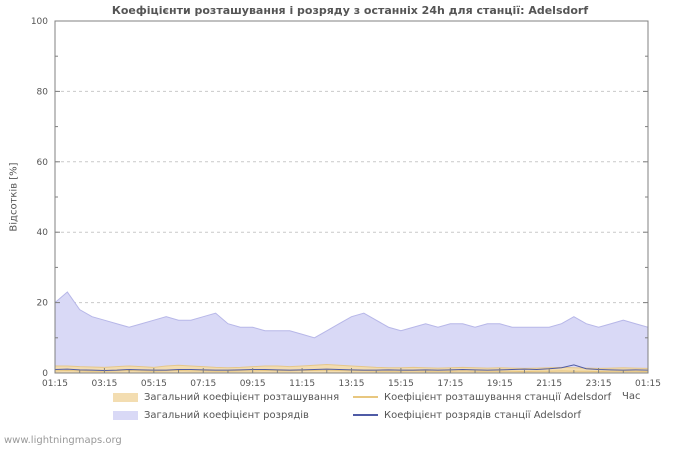 This screenshot has width=700, height=450. What do you see at coordinates (43, 304) in the screenshot?
I see `y-tick-label: 20` at bounding box center [43, 304].